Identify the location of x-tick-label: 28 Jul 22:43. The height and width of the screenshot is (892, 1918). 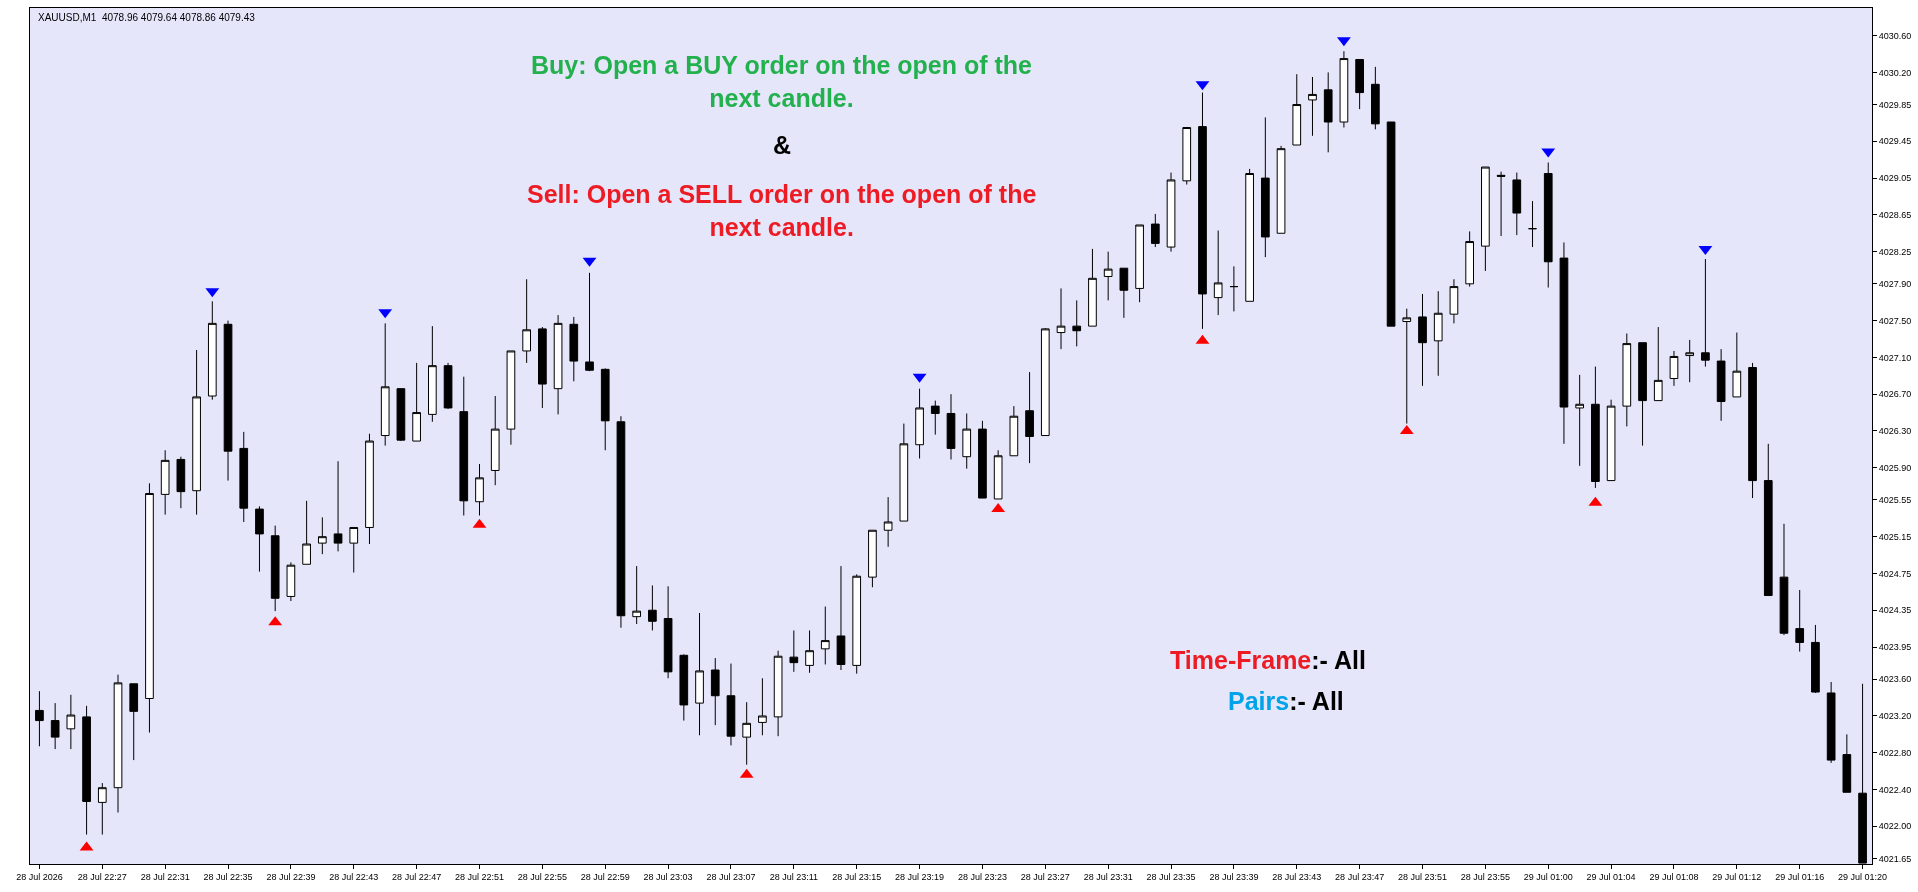
(354, 876).